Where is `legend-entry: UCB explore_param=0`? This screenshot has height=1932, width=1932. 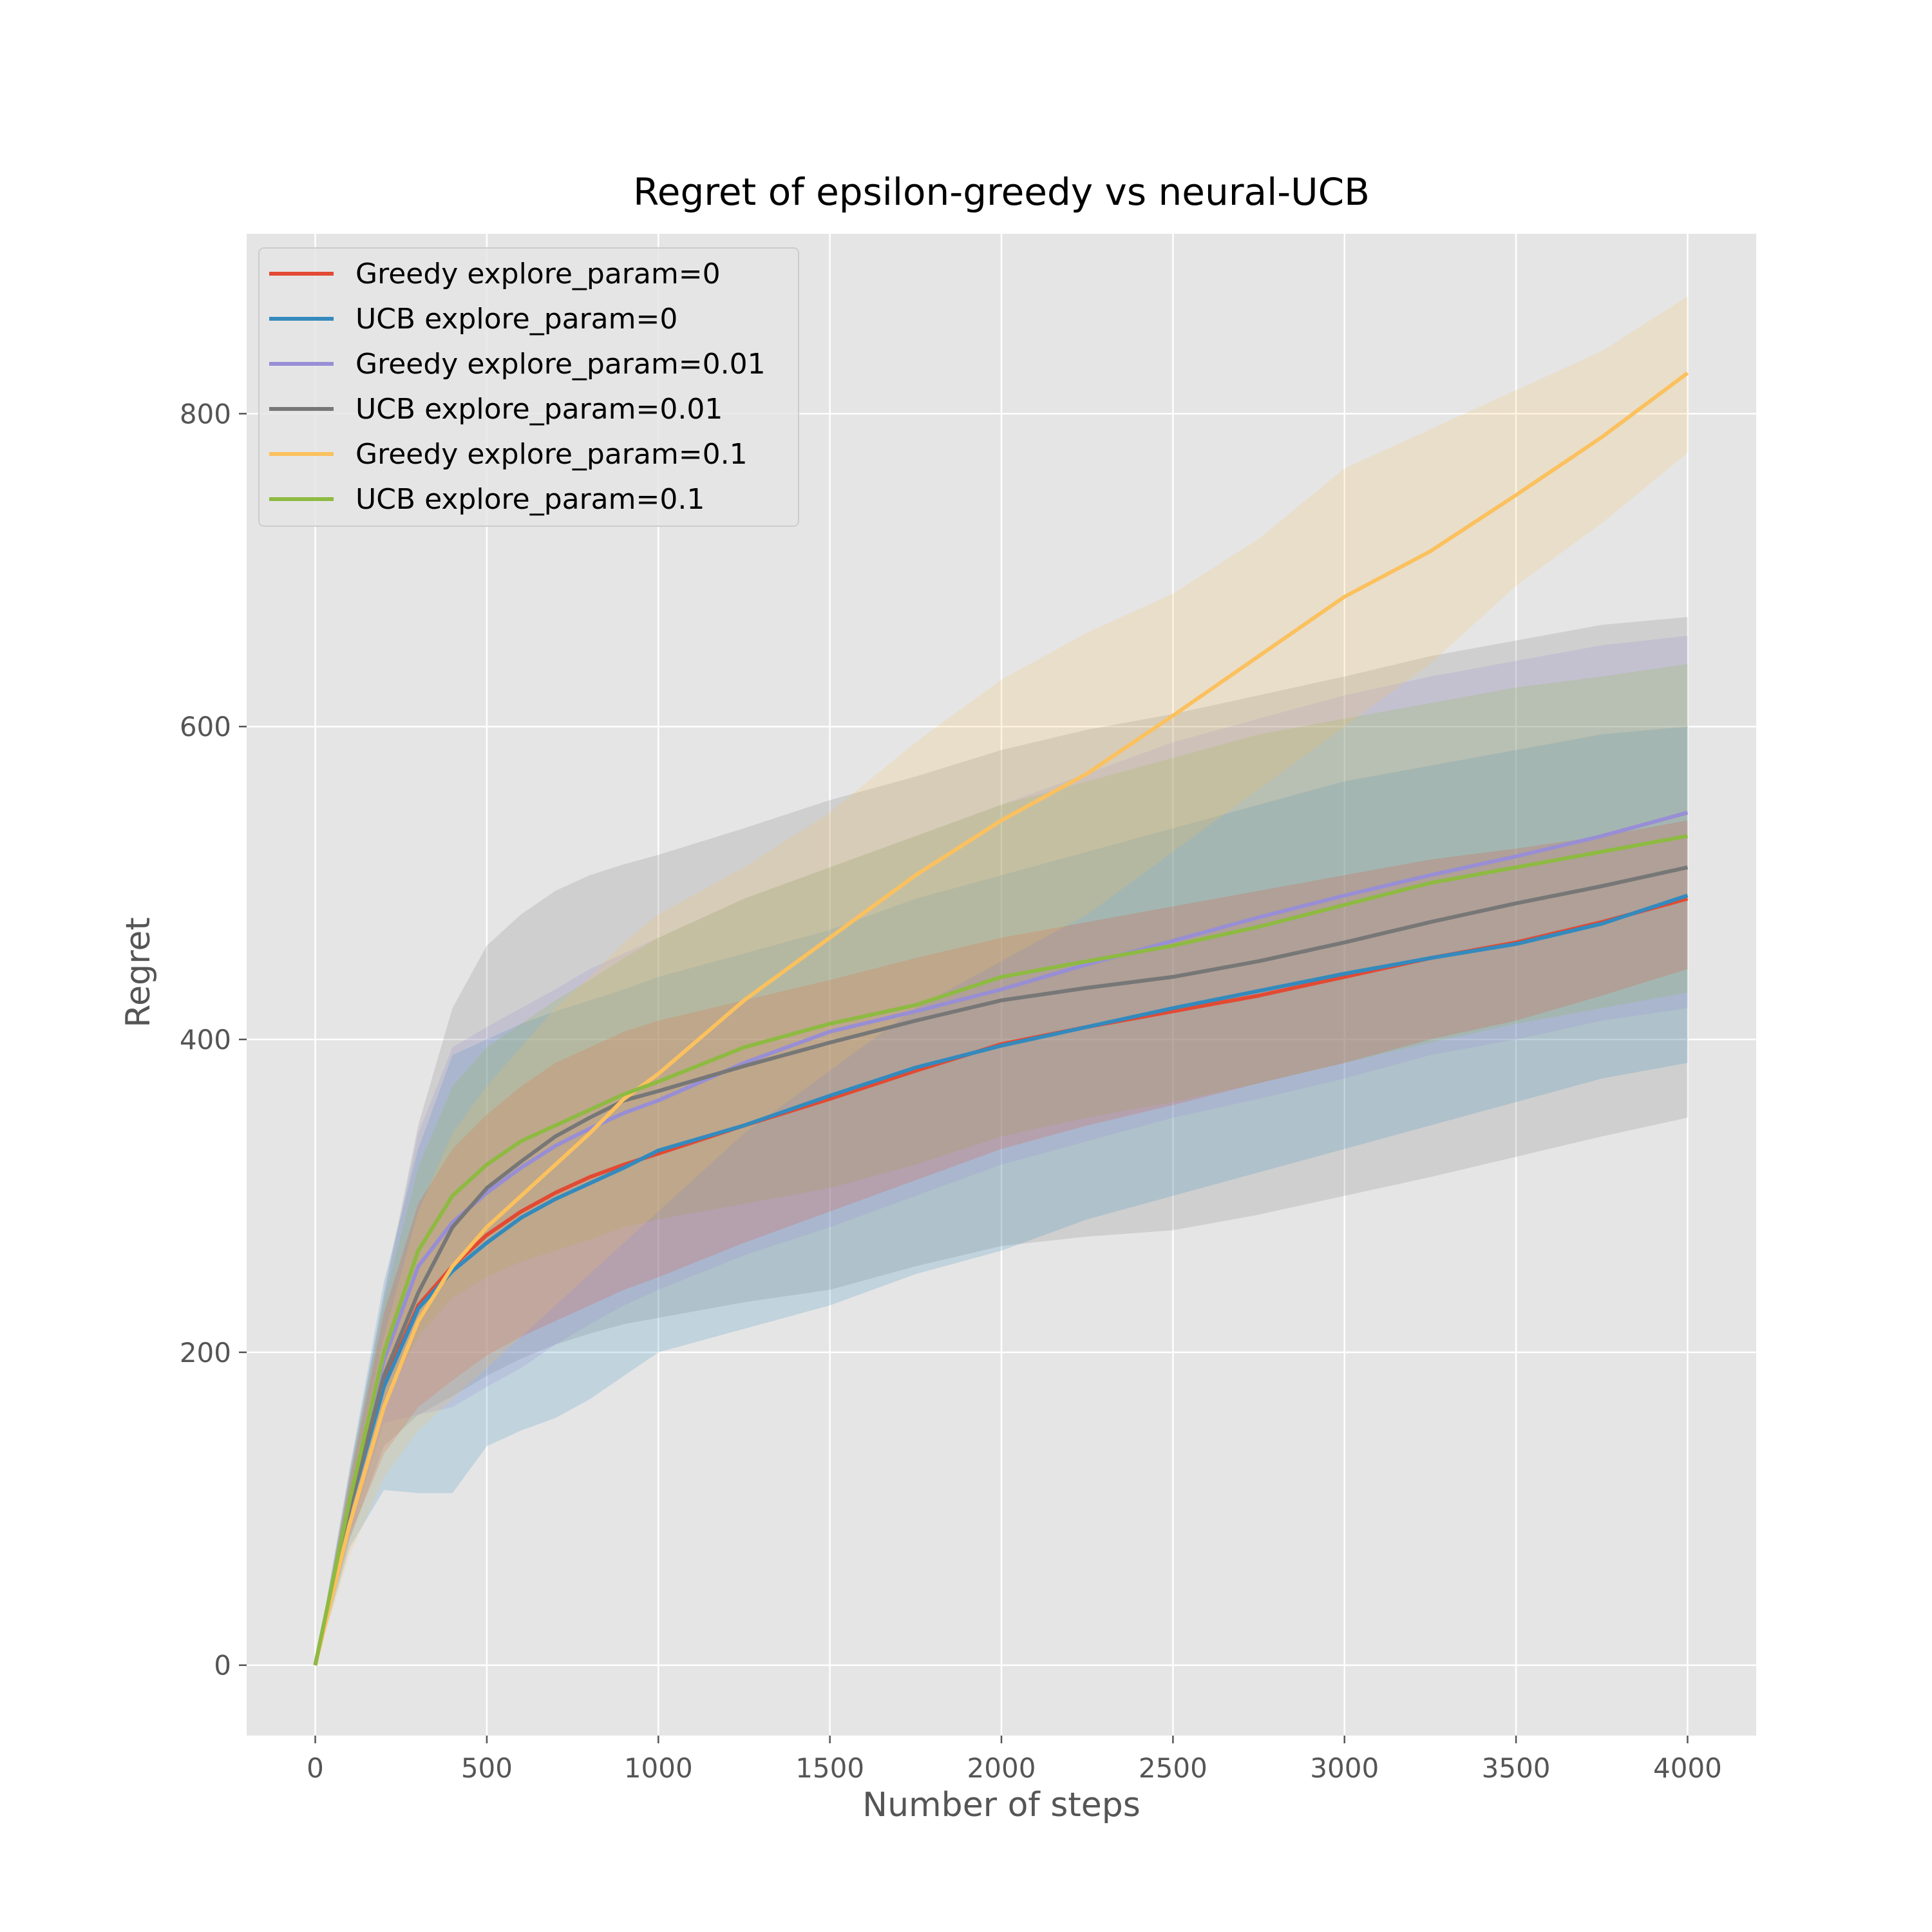 legend-entry: UCB explore_param=0 is located at coordinates (516, 319).